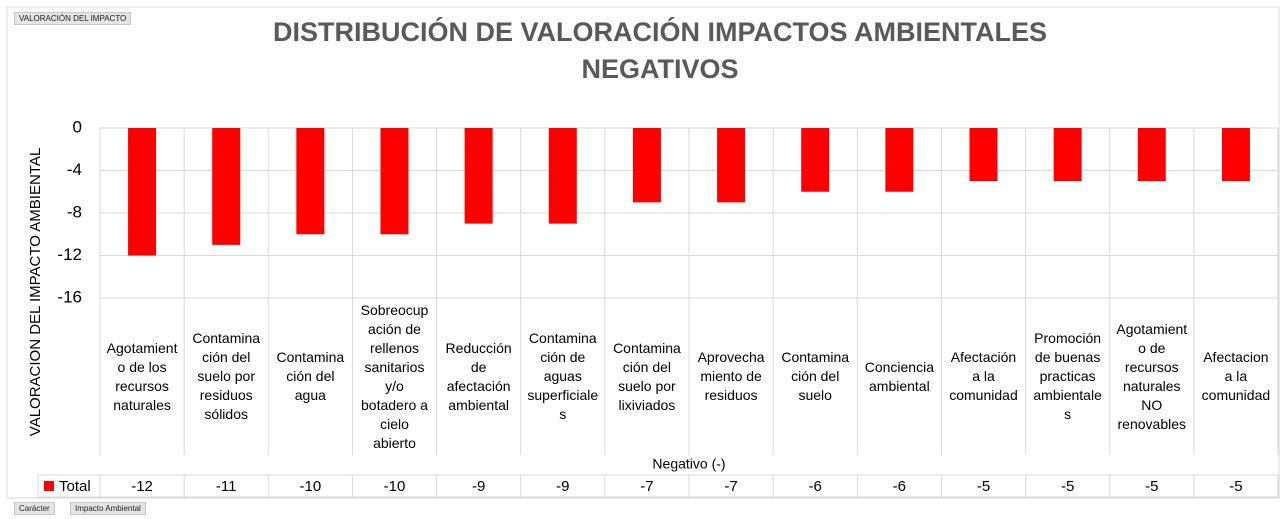 Image resolution: width=1286 pixels, height=519 pixels. Describe the element at coordinates (226, 486) in the screenshot. I see `table-value: -11` at that location.